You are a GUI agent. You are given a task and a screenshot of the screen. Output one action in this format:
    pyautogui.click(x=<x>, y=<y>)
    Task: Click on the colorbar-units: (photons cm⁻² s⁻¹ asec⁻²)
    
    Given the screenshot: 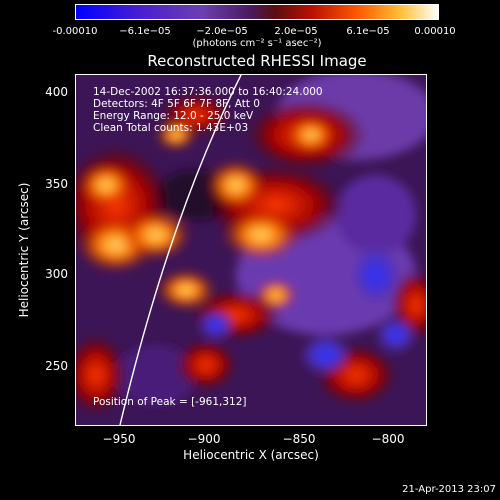 What is the action you would take?
    pyautogui.click(x=257, y=43)
    